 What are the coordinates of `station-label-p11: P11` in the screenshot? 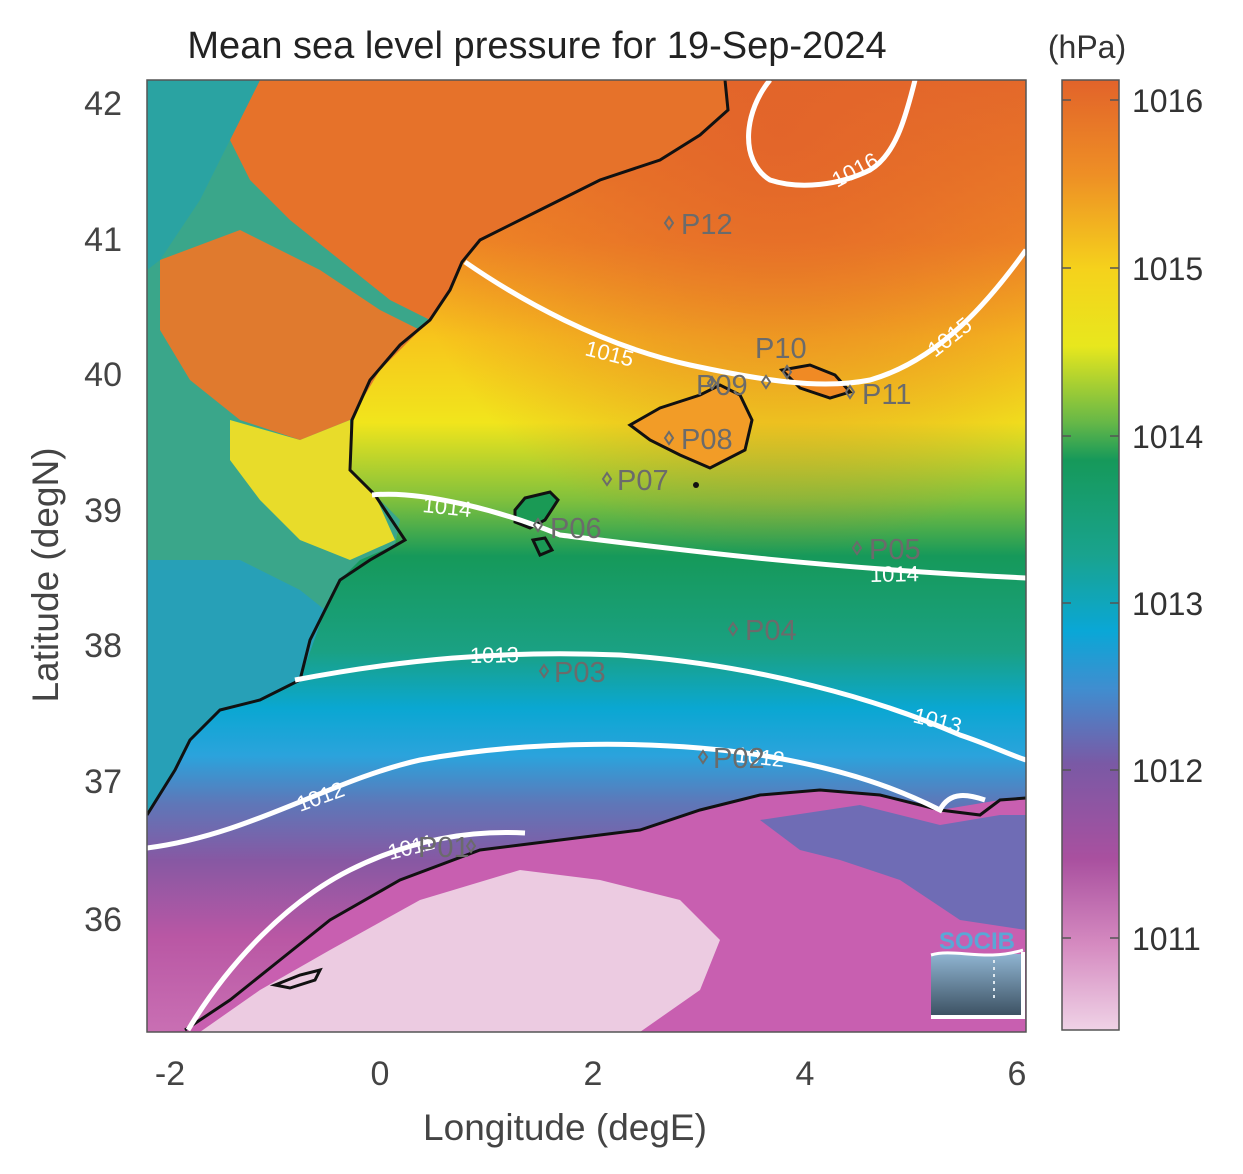 It's located at (886, 395).